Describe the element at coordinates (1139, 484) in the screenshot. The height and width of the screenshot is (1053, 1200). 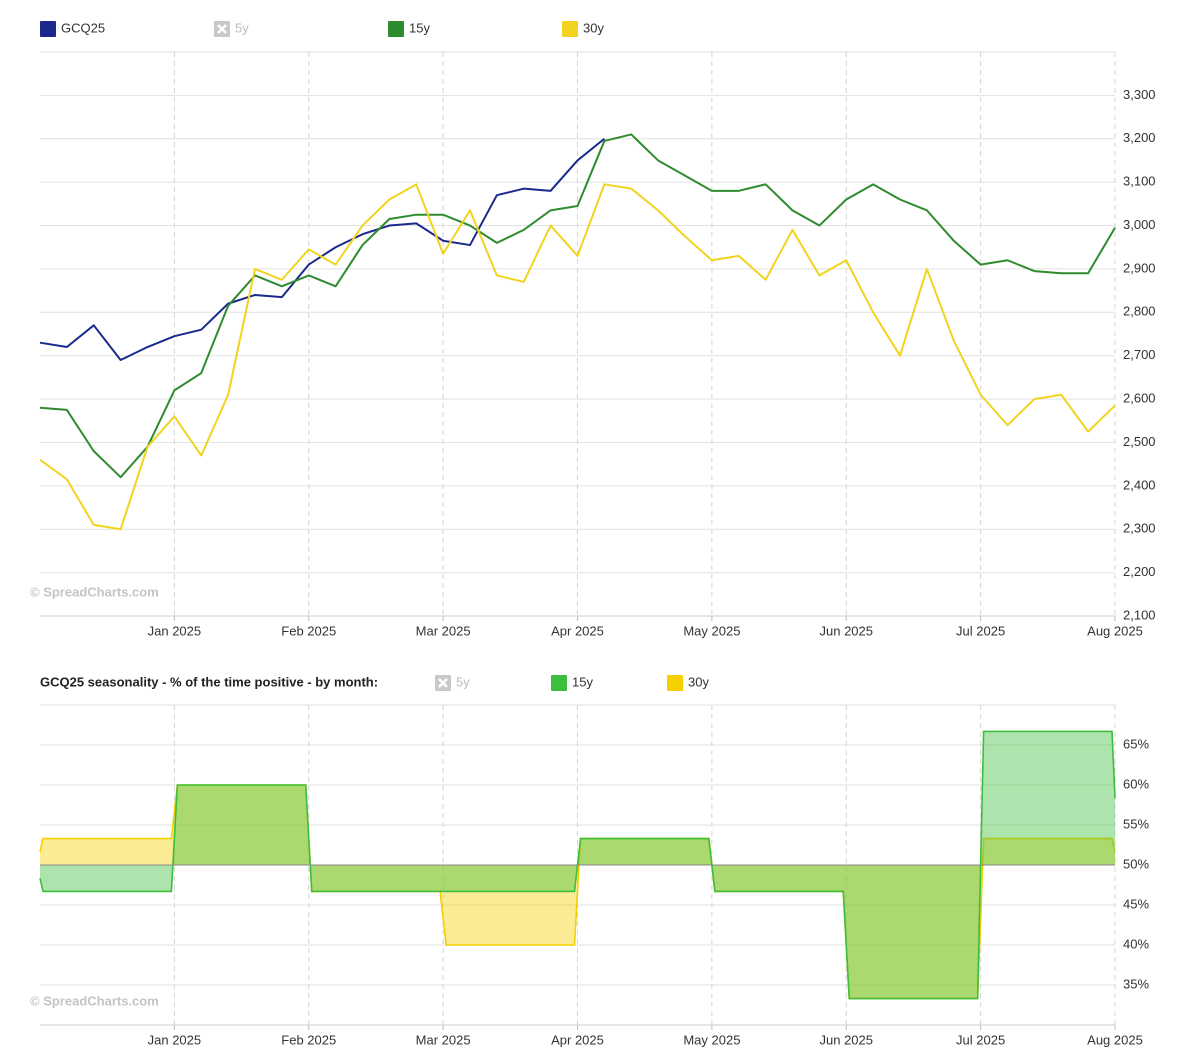
I see `y-tick-label: 2,400` at that location.